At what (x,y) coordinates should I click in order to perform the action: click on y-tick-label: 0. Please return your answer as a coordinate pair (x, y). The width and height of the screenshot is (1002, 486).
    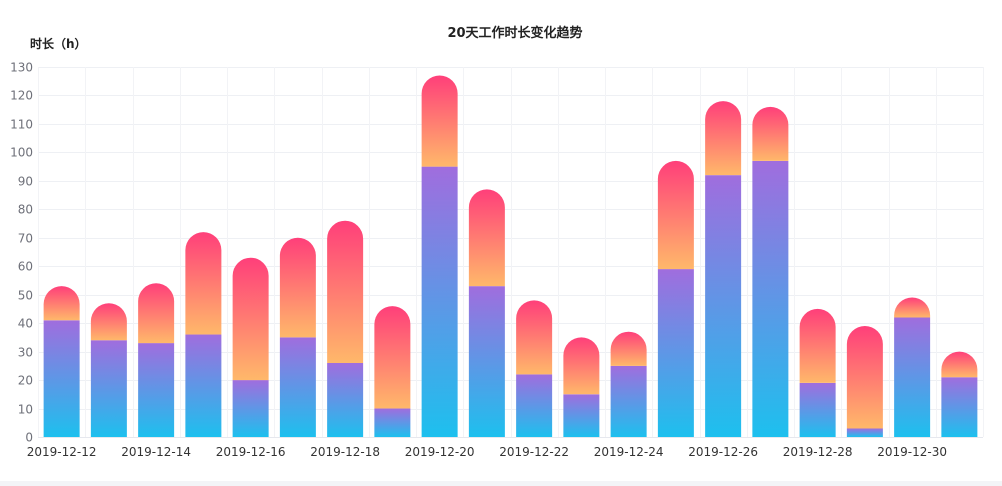
    Looking at the image, I should click on (29, 438).